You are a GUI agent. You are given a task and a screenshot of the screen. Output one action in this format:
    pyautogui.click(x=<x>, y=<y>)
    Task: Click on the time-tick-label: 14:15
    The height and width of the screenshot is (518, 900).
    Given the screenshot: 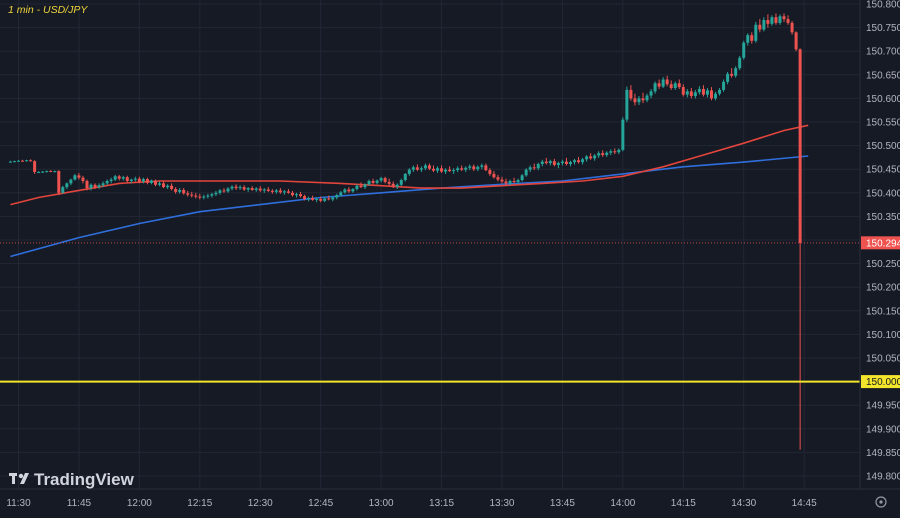 What is the action you would take?
    pyautogui.click(x=683, y=503)
    